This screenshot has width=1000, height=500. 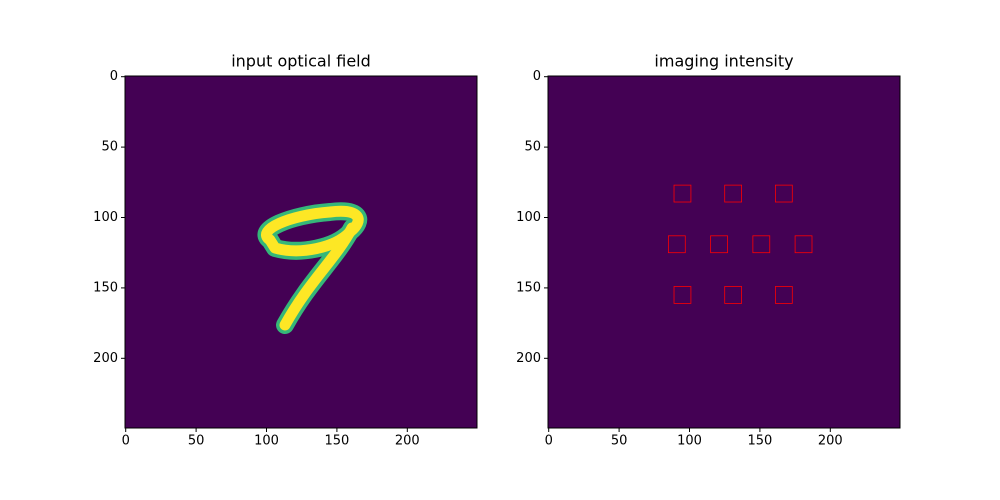 I want to click on chart-title: imaging intensity, so click(x=723, y=61).